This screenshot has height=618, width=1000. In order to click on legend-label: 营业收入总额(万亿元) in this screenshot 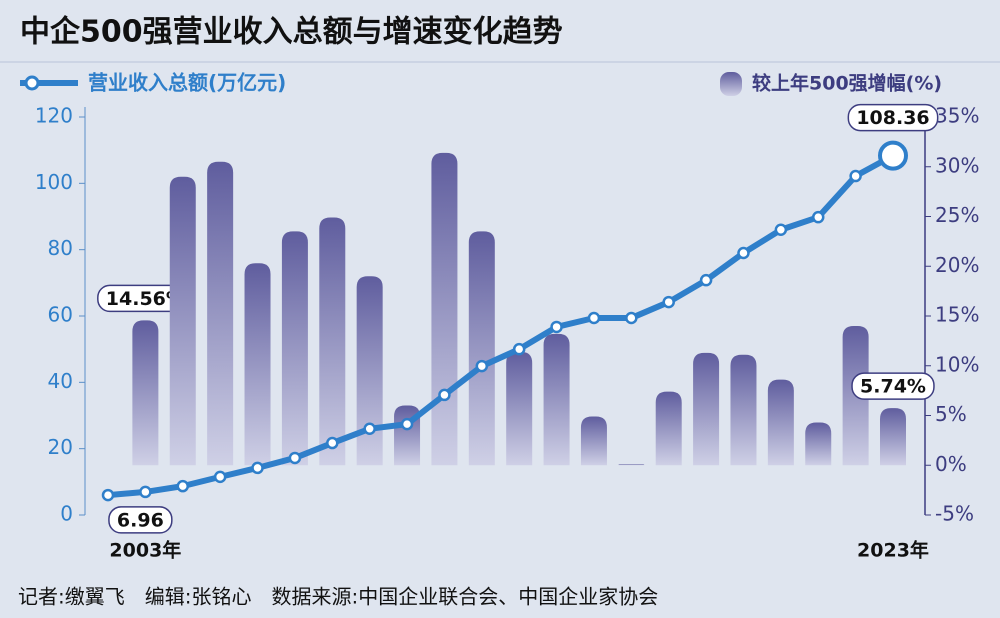, I will do `click(187, 83)`.